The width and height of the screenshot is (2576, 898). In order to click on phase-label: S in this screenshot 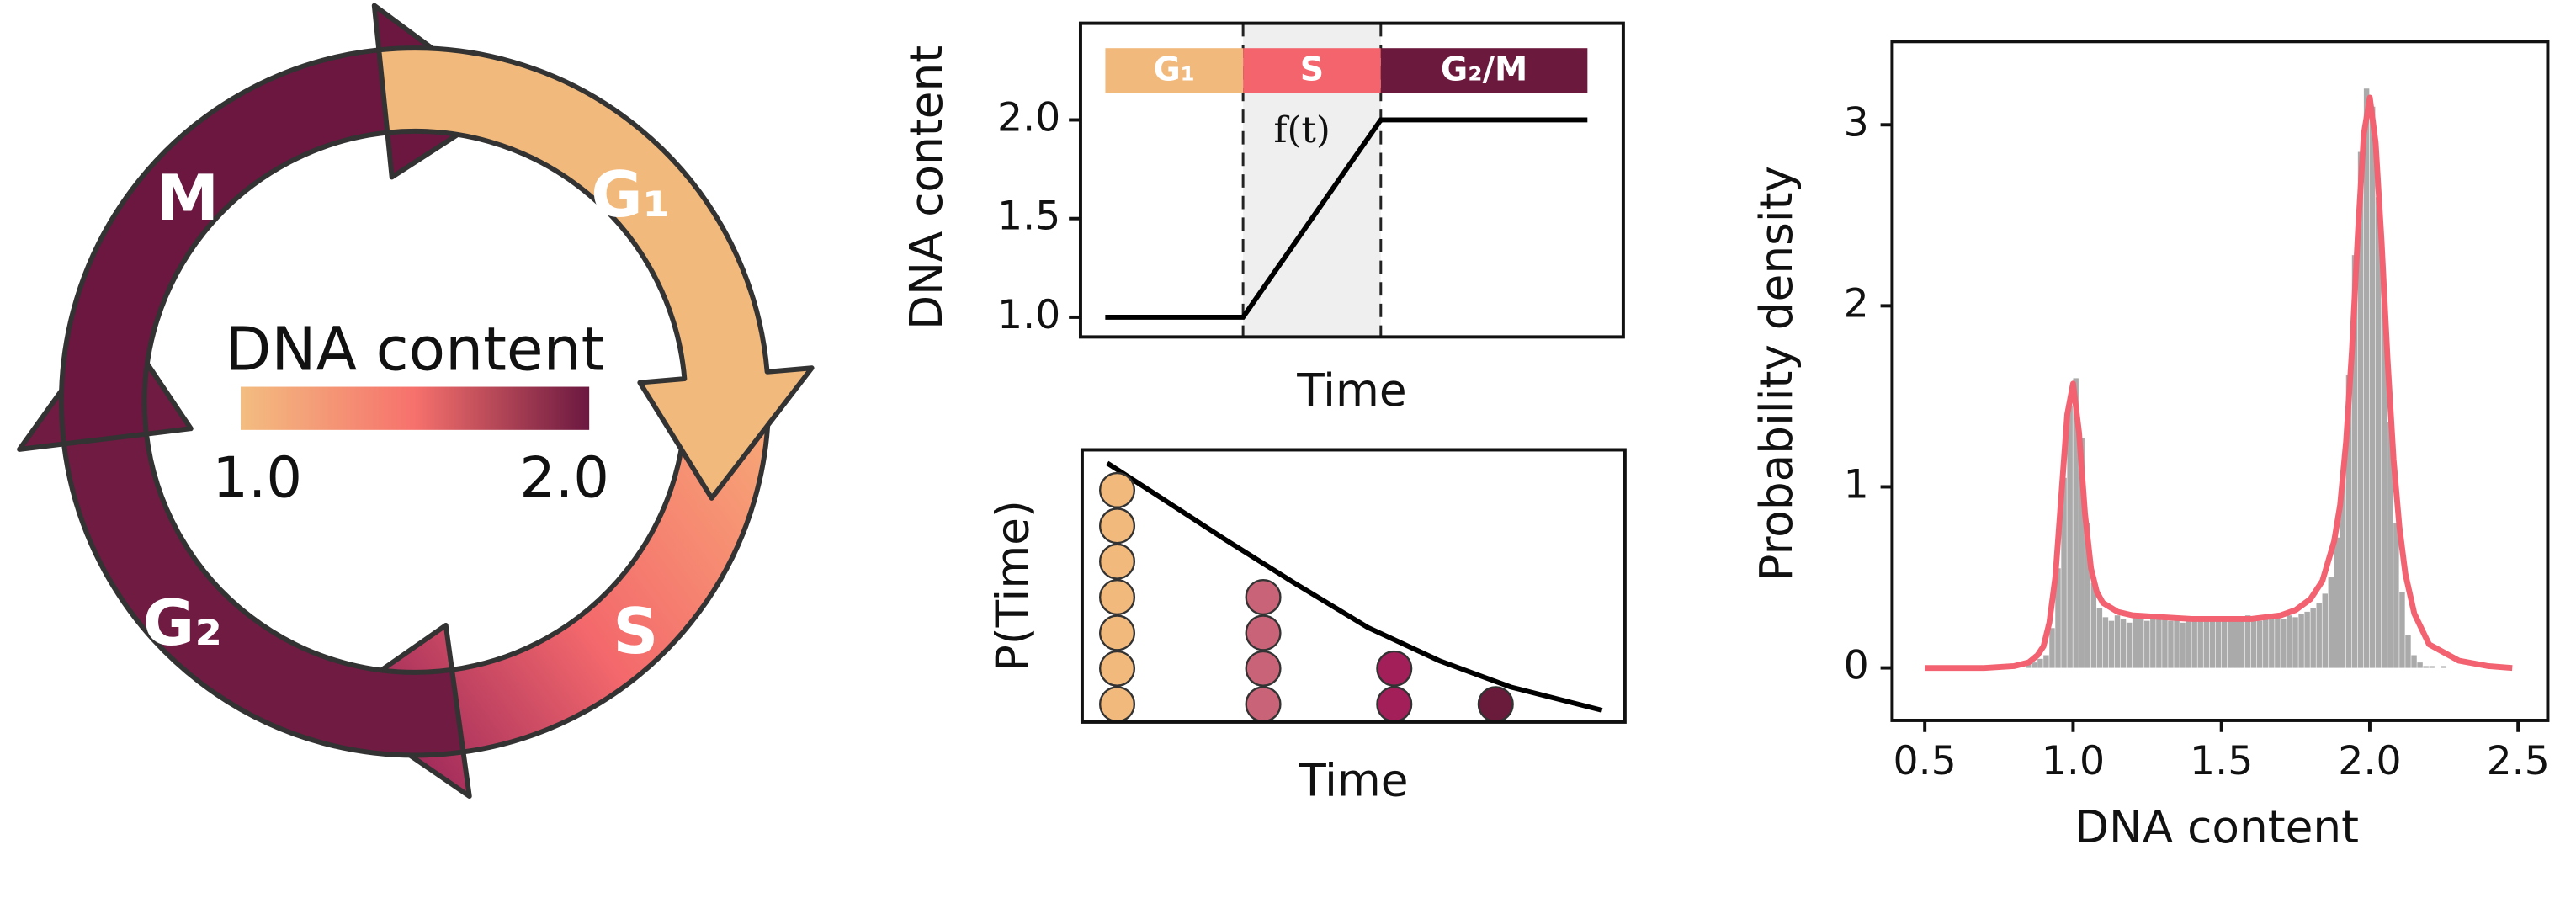, I will do `click(635, 631)`.